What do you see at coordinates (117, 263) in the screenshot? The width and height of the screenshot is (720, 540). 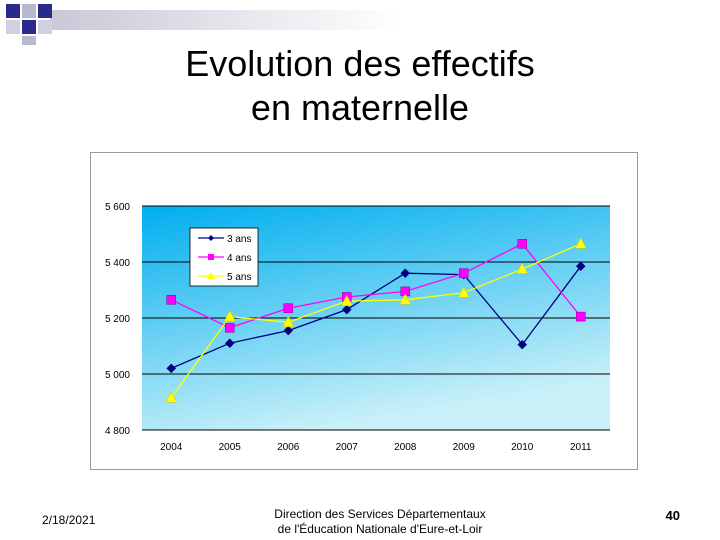 I see `y-tick-label: 5 400` at bounding box center [117, 263].